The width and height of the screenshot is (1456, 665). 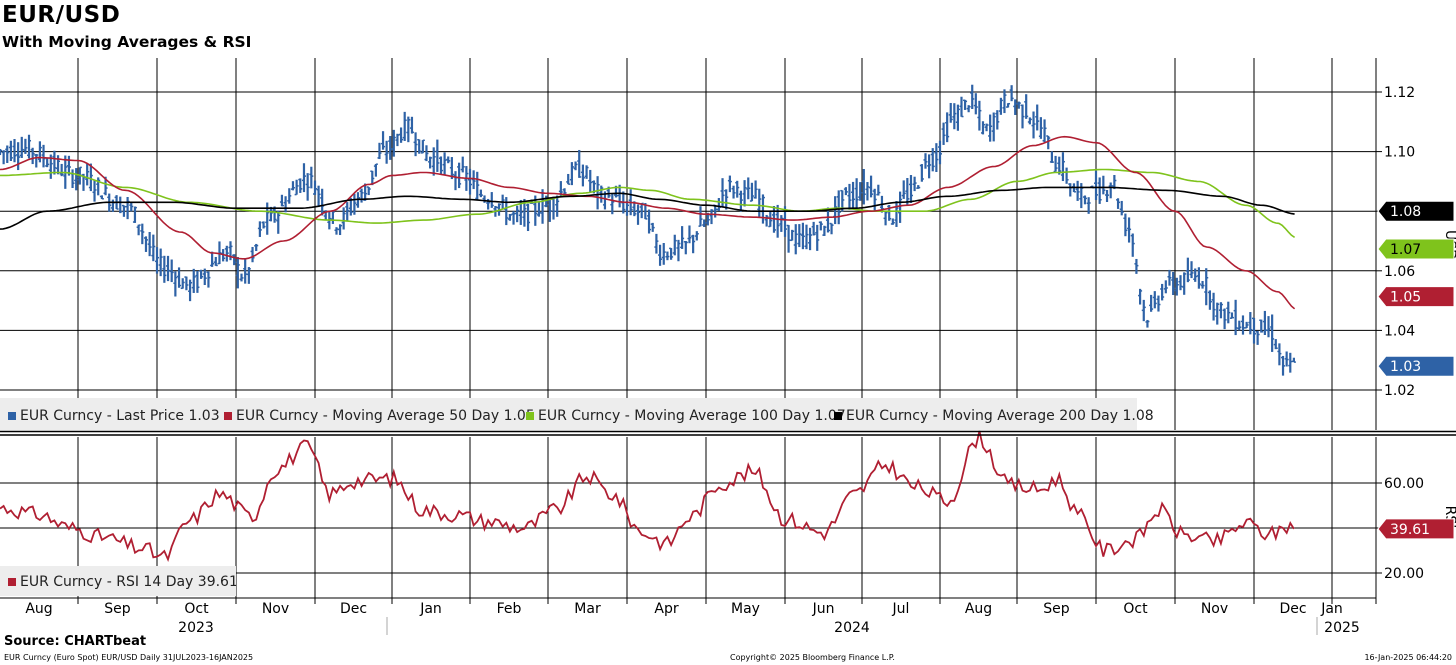 I want to click on legend-item-ma50-swatch, so click(x=228, y=416).